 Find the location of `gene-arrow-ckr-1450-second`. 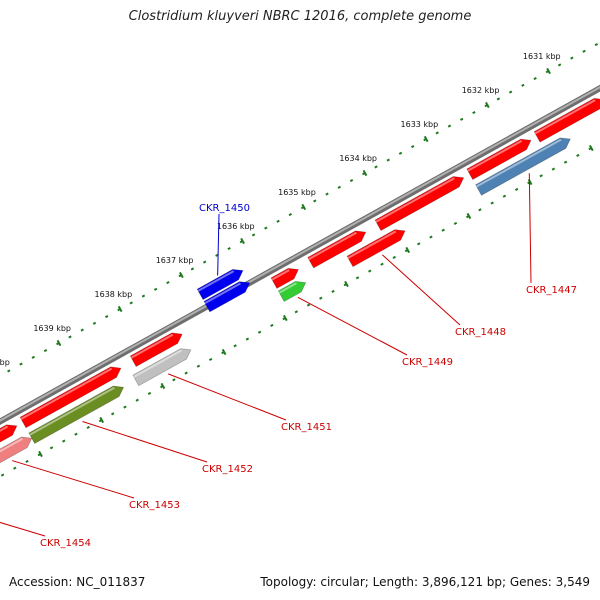

gene-arrow-ckr-1450-second is located at coordinates (227, 297).